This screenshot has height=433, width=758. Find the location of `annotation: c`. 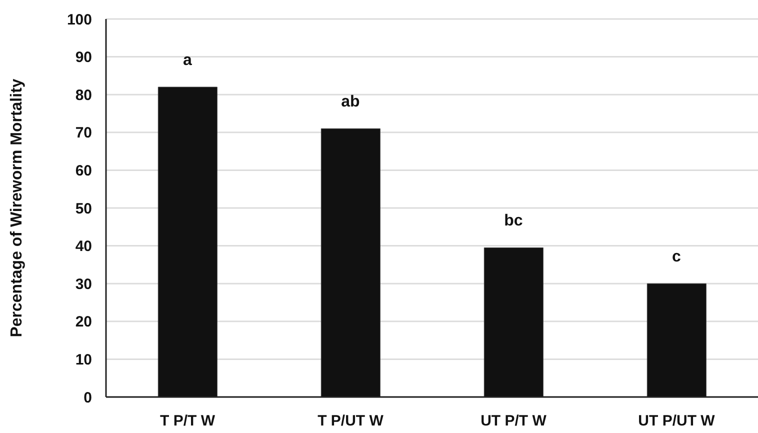

annotation: c is located at coordinates (677, 257).